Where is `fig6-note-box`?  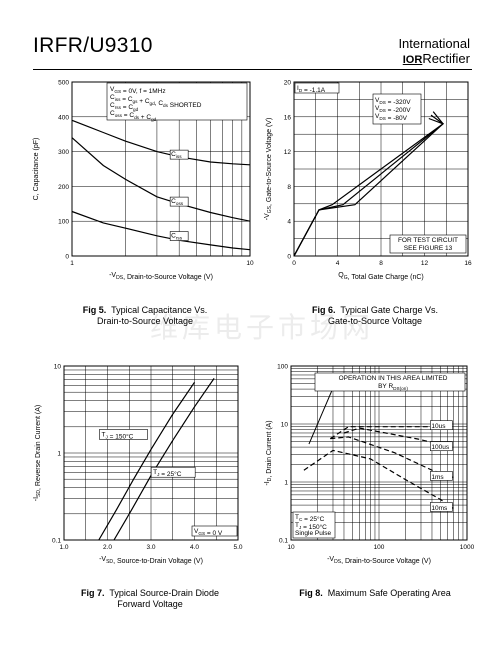
fig6-note-box is located at coordinates (428, 244).